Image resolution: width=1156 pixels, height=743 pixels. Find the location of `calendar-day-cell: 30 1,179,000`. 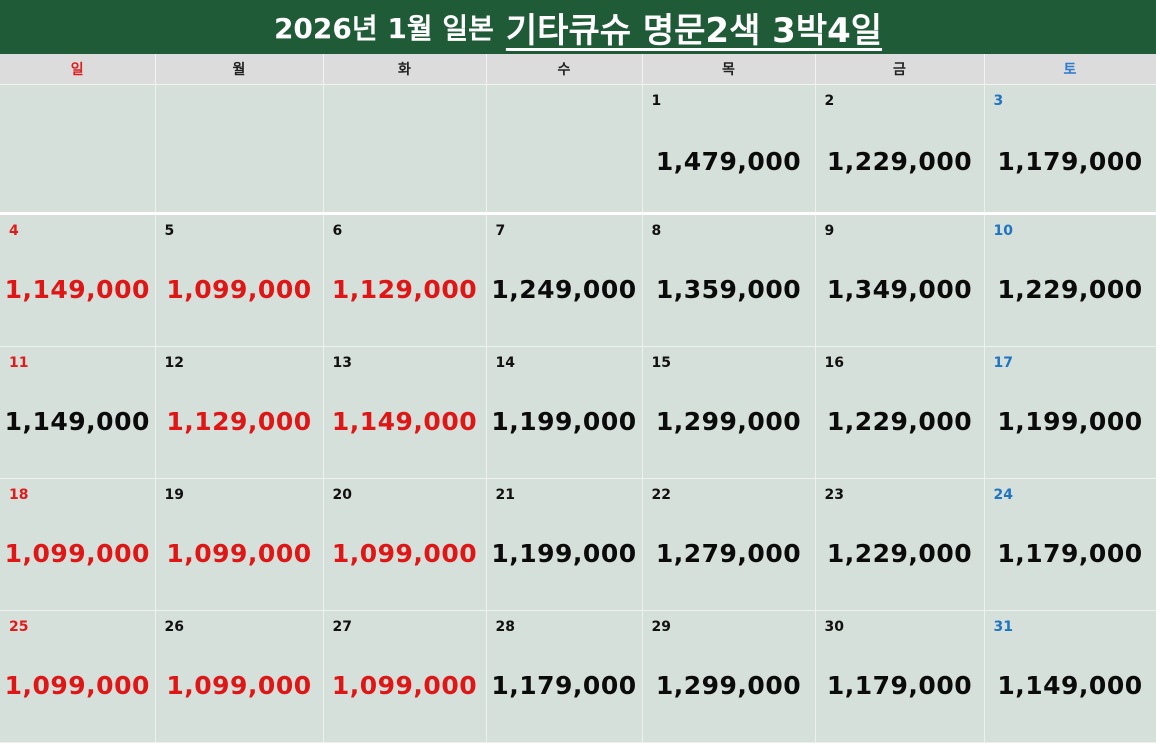

calendar-day-cell: 30 1,179,000 is located at coordinates (900, 676).